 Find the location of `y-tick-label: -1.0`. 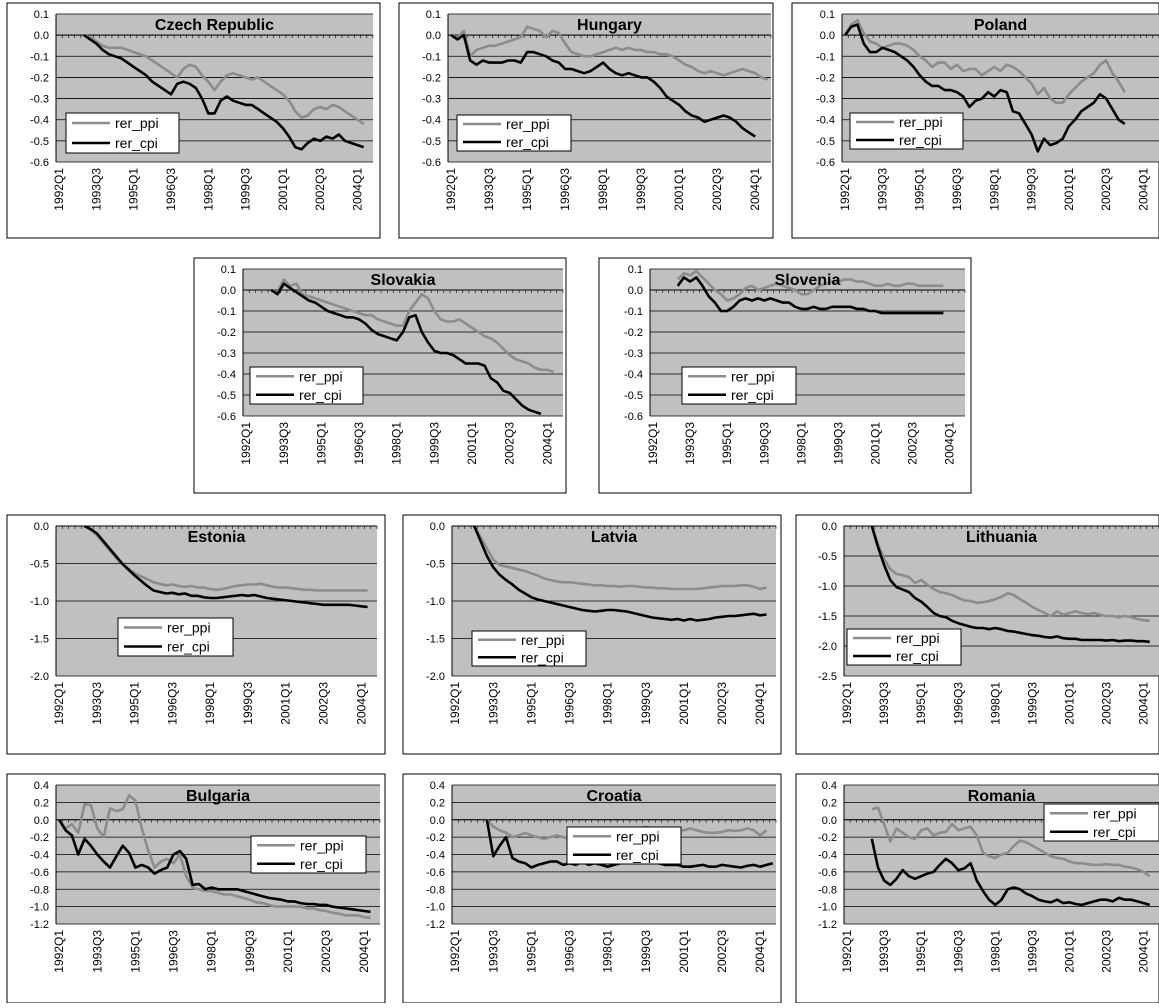

y-tick-label: -1.0 is located at coordinates (435, 602).